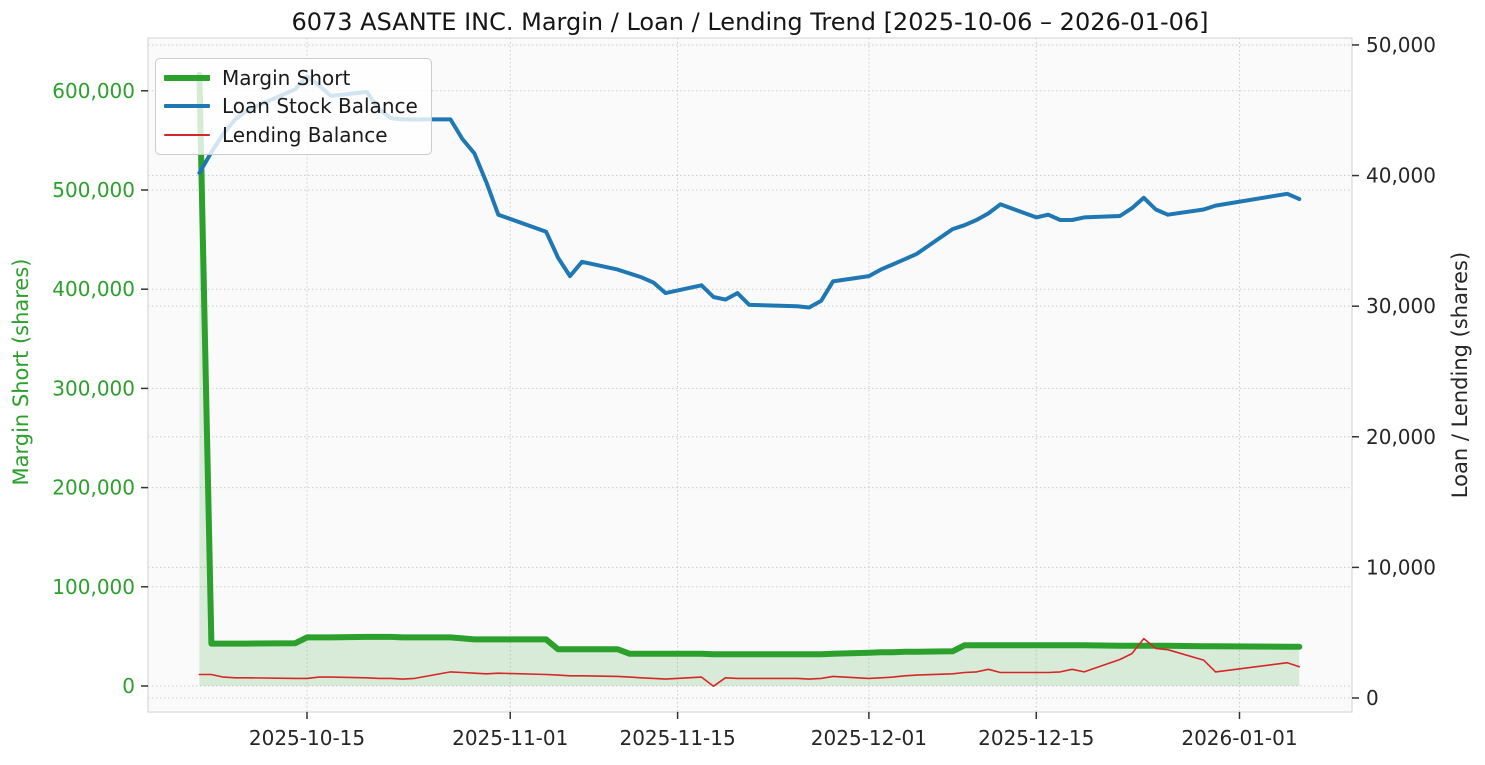 The width and height of the screenshot is (1485, 765). I want to click on svg-text: 10,000, so click(1401, 567).